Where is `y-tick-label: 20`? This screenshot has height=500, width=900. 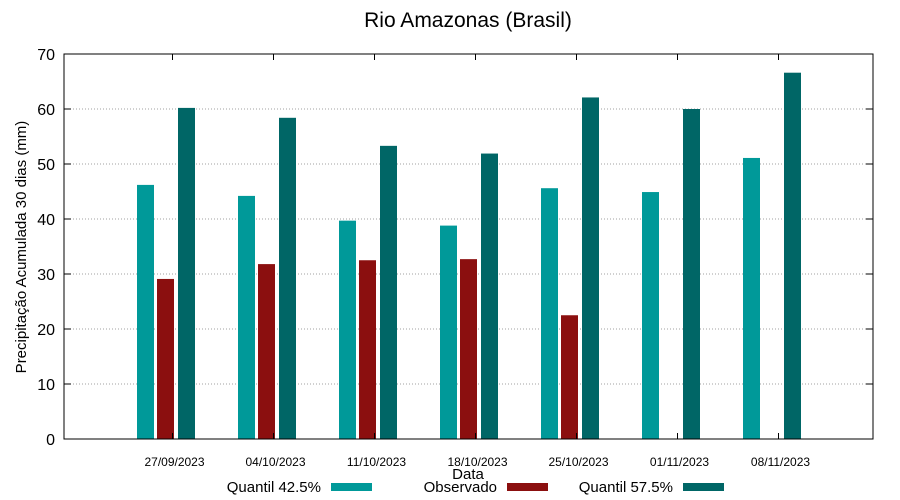 y-tick-label: 20 is located at coordinates (46, 330).